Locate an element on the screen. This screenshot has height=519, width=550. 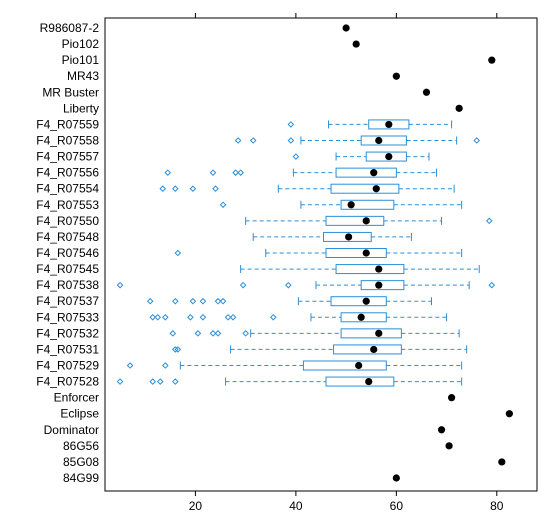
data-point-dominator is located at coordinates (441, 430).